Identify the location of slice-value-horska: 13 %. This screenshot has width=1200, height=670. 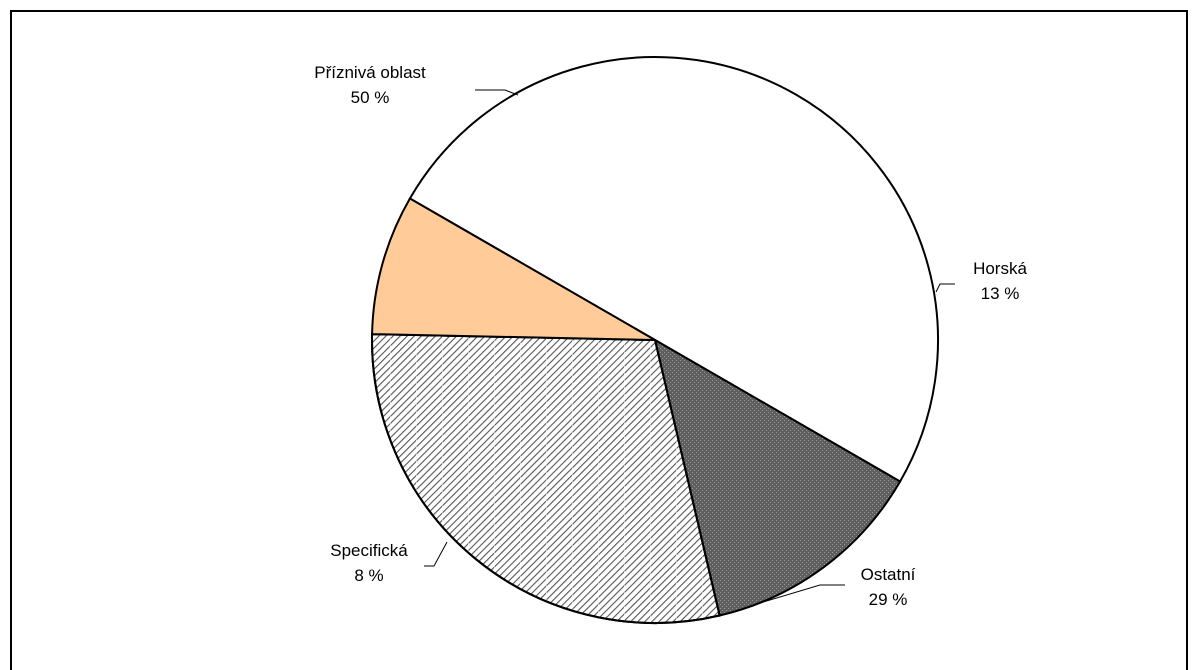
(1000, 293).